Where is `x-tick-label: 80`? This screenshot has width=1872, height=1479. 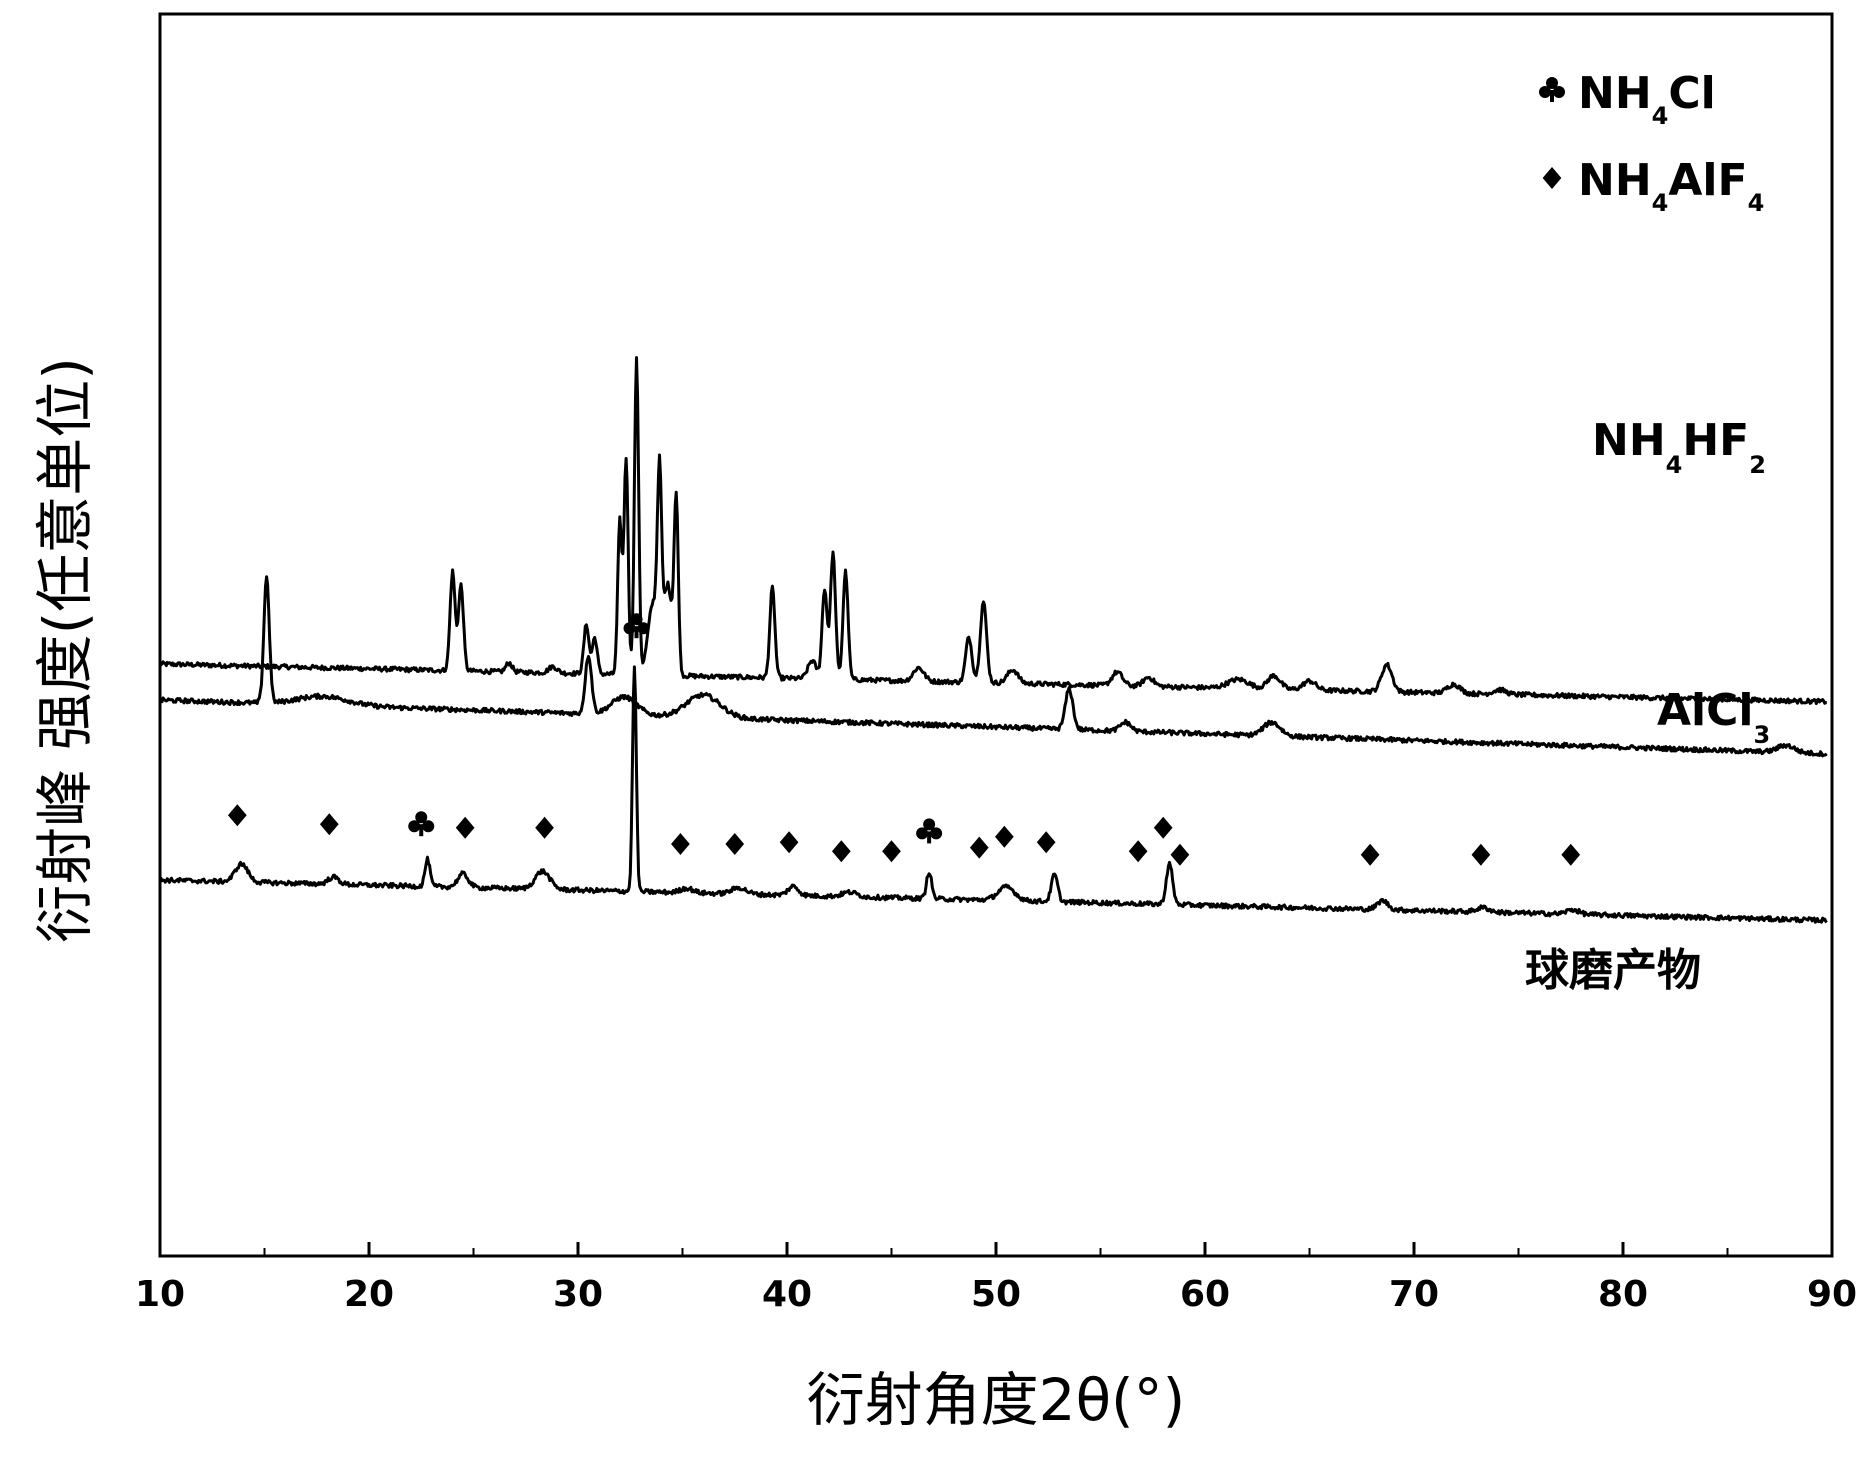
x-tick-label: 80 is located at coordinates (1623, 1294).